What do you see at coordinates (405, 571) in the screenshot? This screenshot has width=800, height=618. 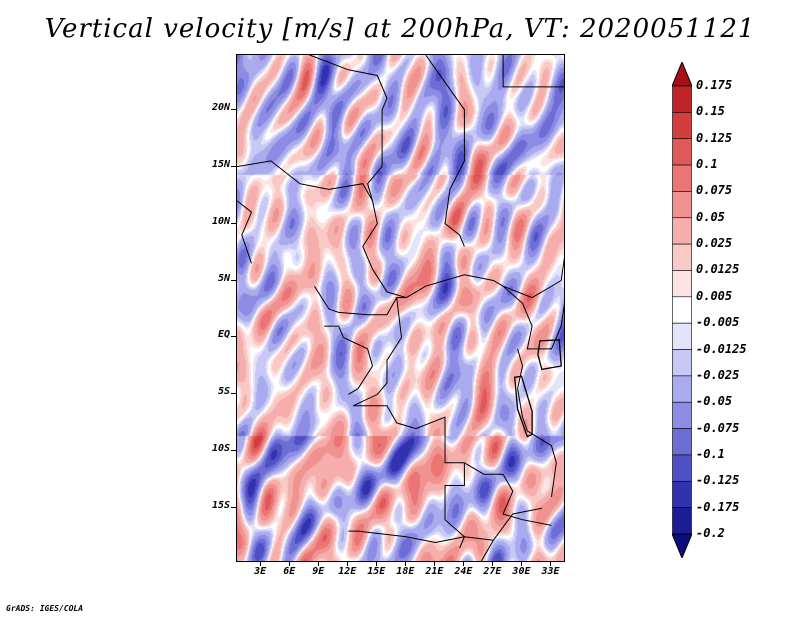 I see `lon-label: 18E` at bounding box center [405, 571].